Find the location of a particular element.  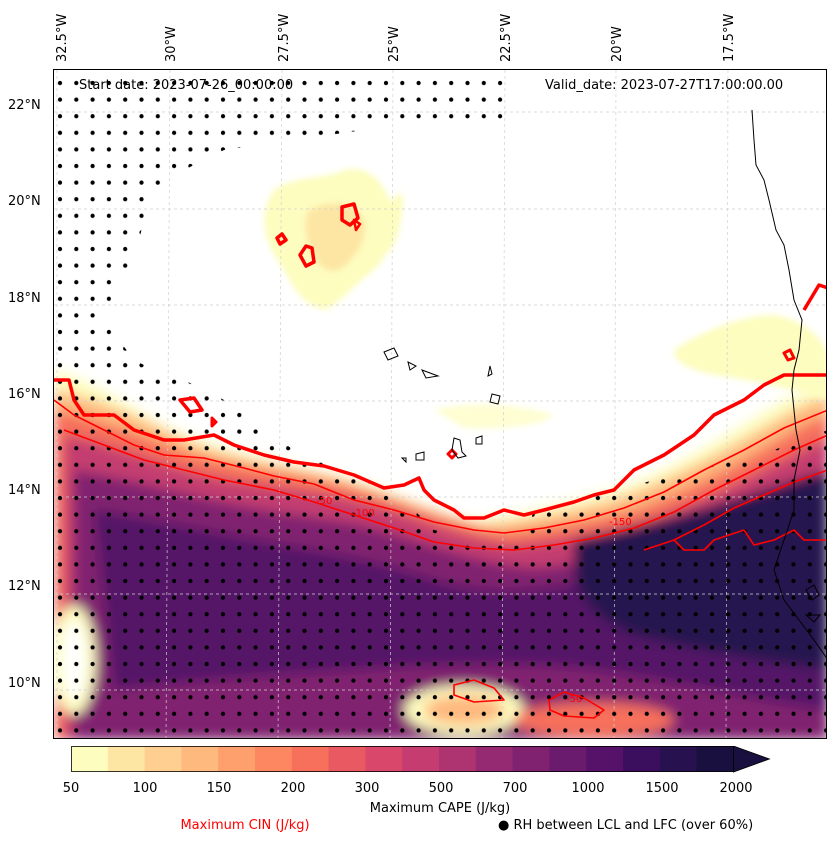

lon-label-30w: 30°W is located at coordinates (171, 44).